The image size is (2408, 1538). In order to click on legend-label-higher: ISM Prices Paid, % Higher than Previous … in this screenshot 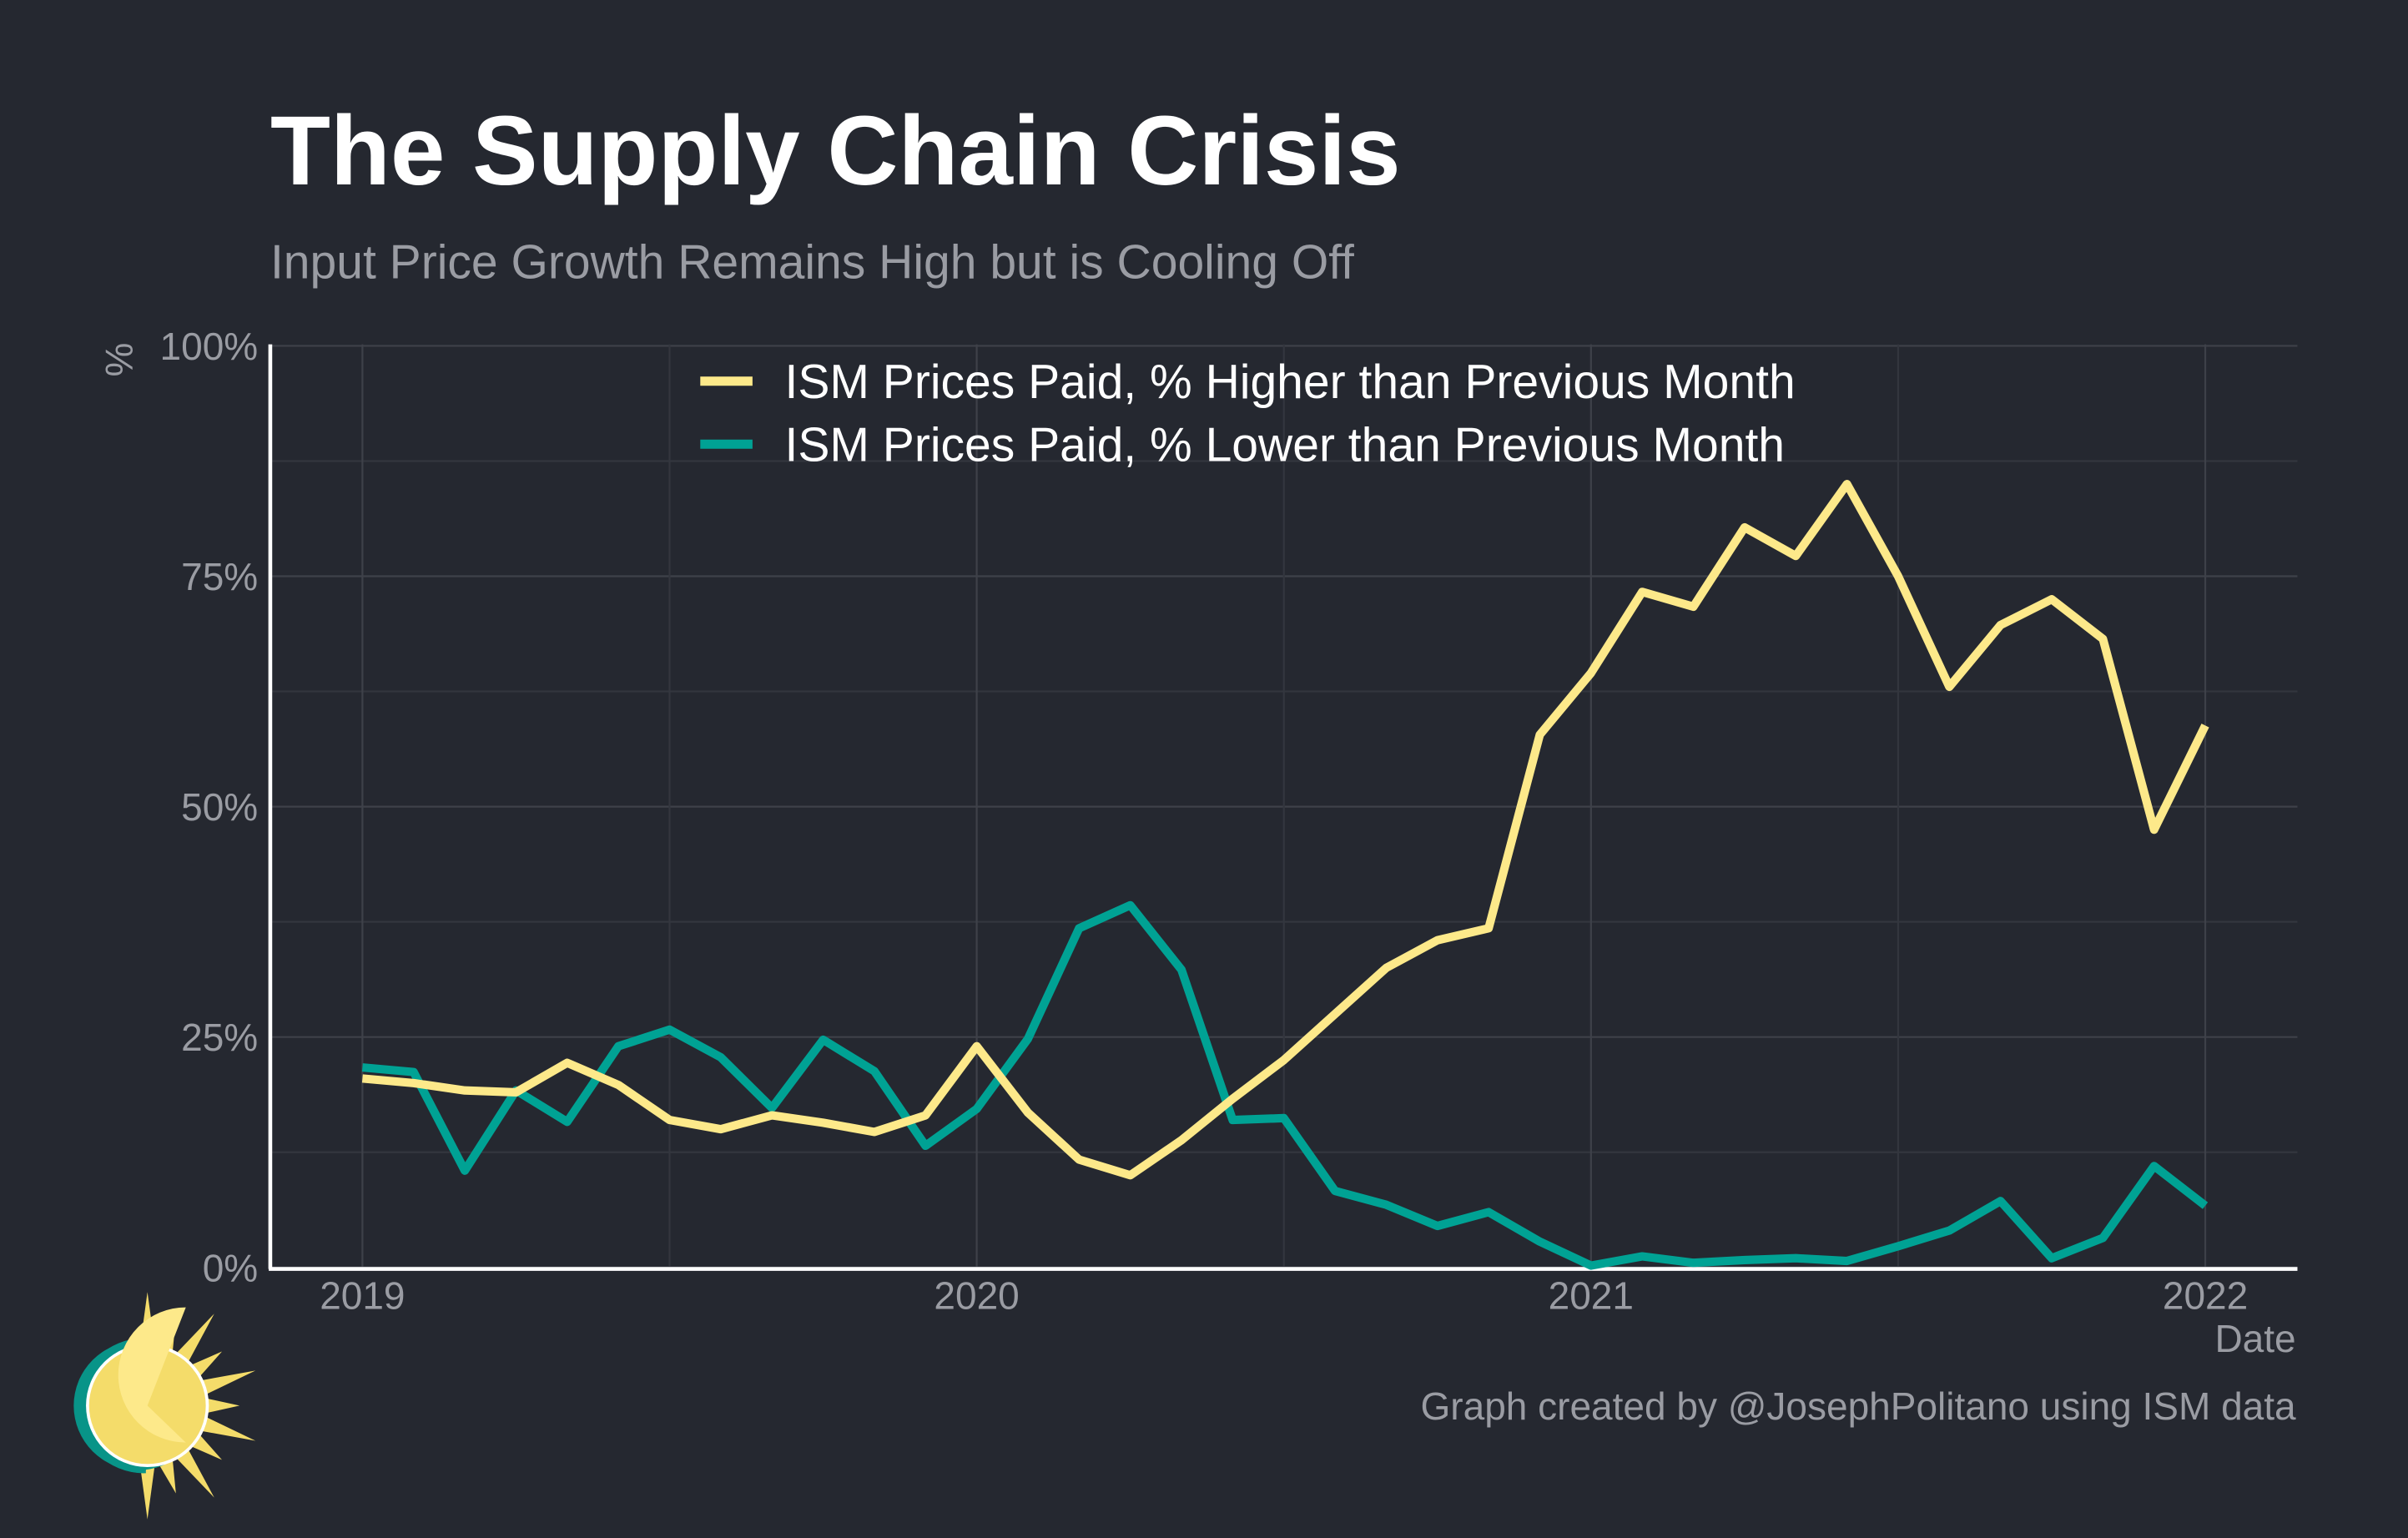, I will do `click(1290, 382)`.